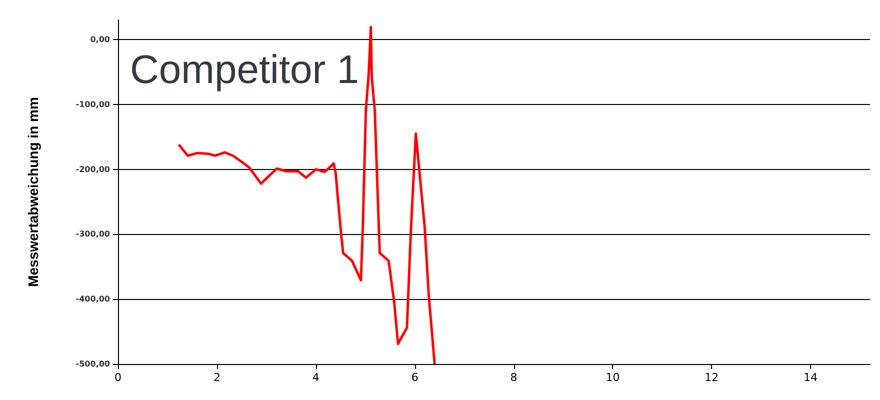 This screenshot has width=880, height=400. What do you see at coordinates (514, 377) in the screenshot?
I see `x-tick-label: 8` at bounding box center [514, 377].